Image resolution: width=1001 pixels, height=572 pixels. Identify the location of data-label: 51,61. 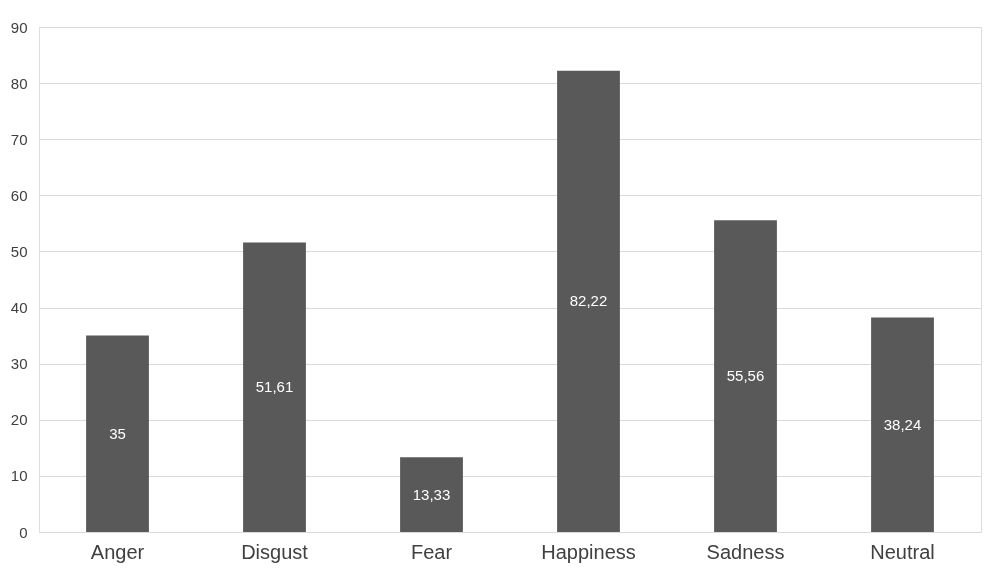
(274, 387).